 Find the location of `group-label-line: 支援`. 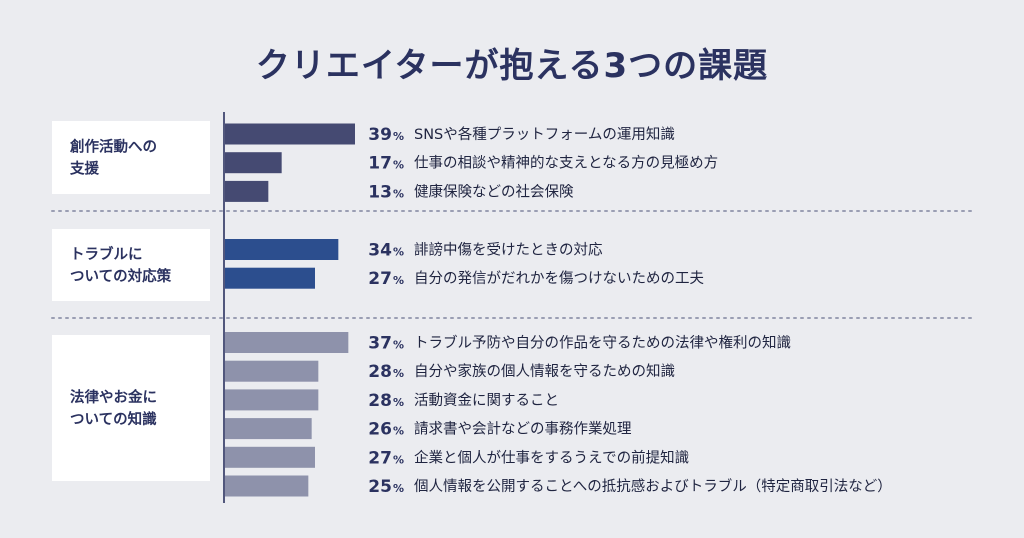

group-label-line: 支援 is located at coordinates (84, 169).